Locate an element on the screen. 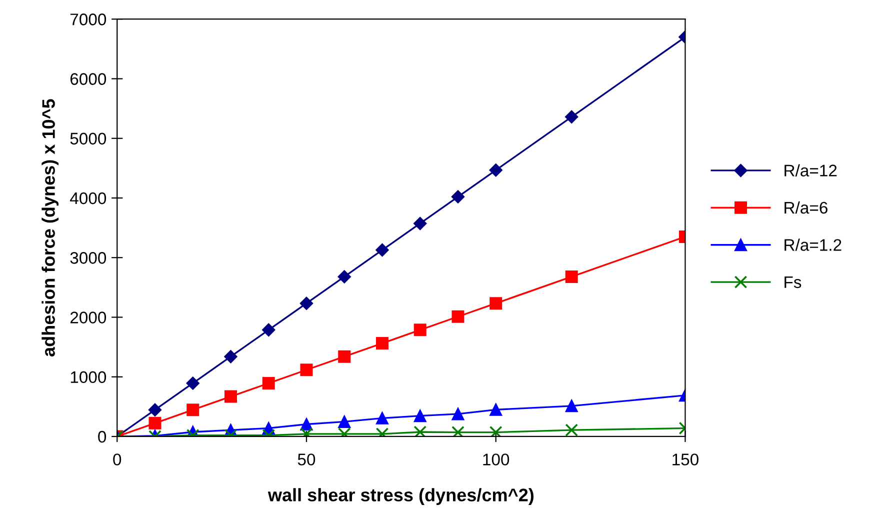  y-tick-label: 3000 is located at coordinates (88, 258).